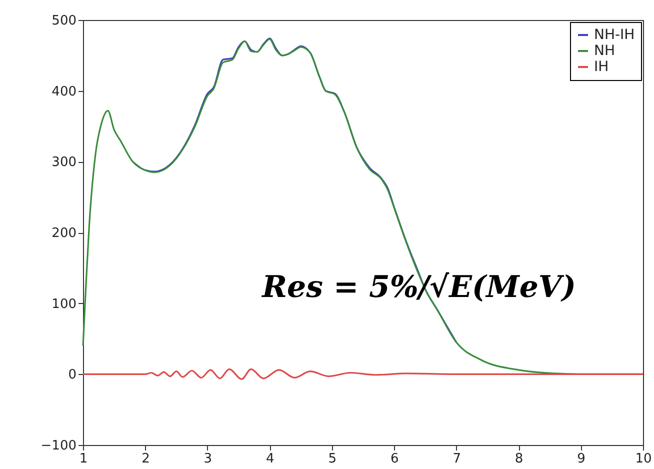 This screenshot has width=654, height=469. What do you see at coordinates (208, 459) in the screenshot?
I see `x-tick-label: 3` at bounding box center [208, 459].